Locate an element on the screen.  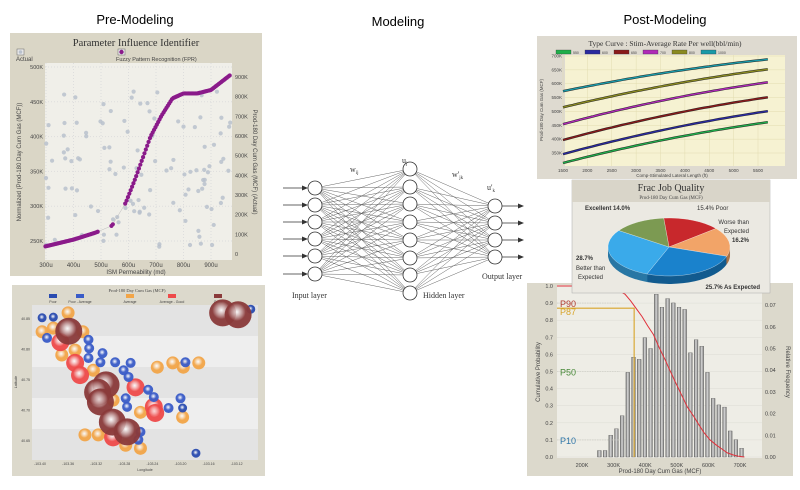
x-tick-label: 700K is located at coordinates (740, 466).